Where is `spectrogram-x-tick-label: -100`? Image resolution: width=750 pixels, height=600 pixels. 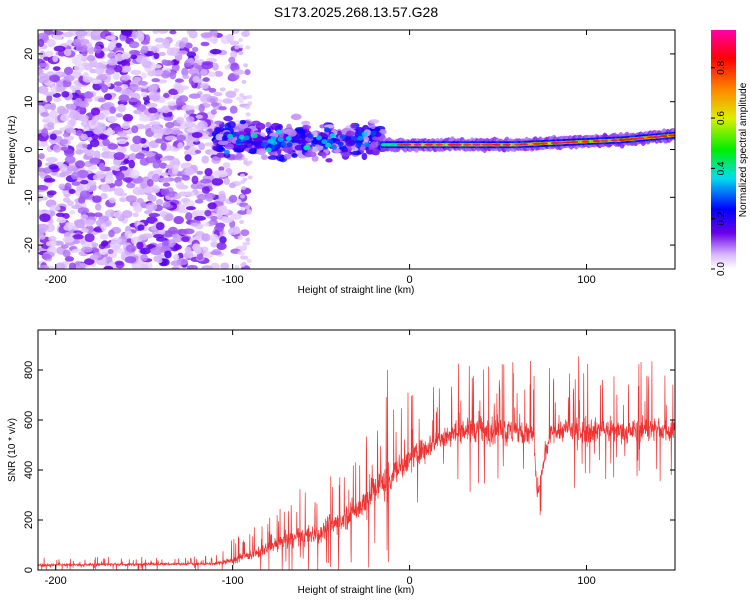 spectrogram-x-tick-label: -100 is located at coordinates (233, 280).